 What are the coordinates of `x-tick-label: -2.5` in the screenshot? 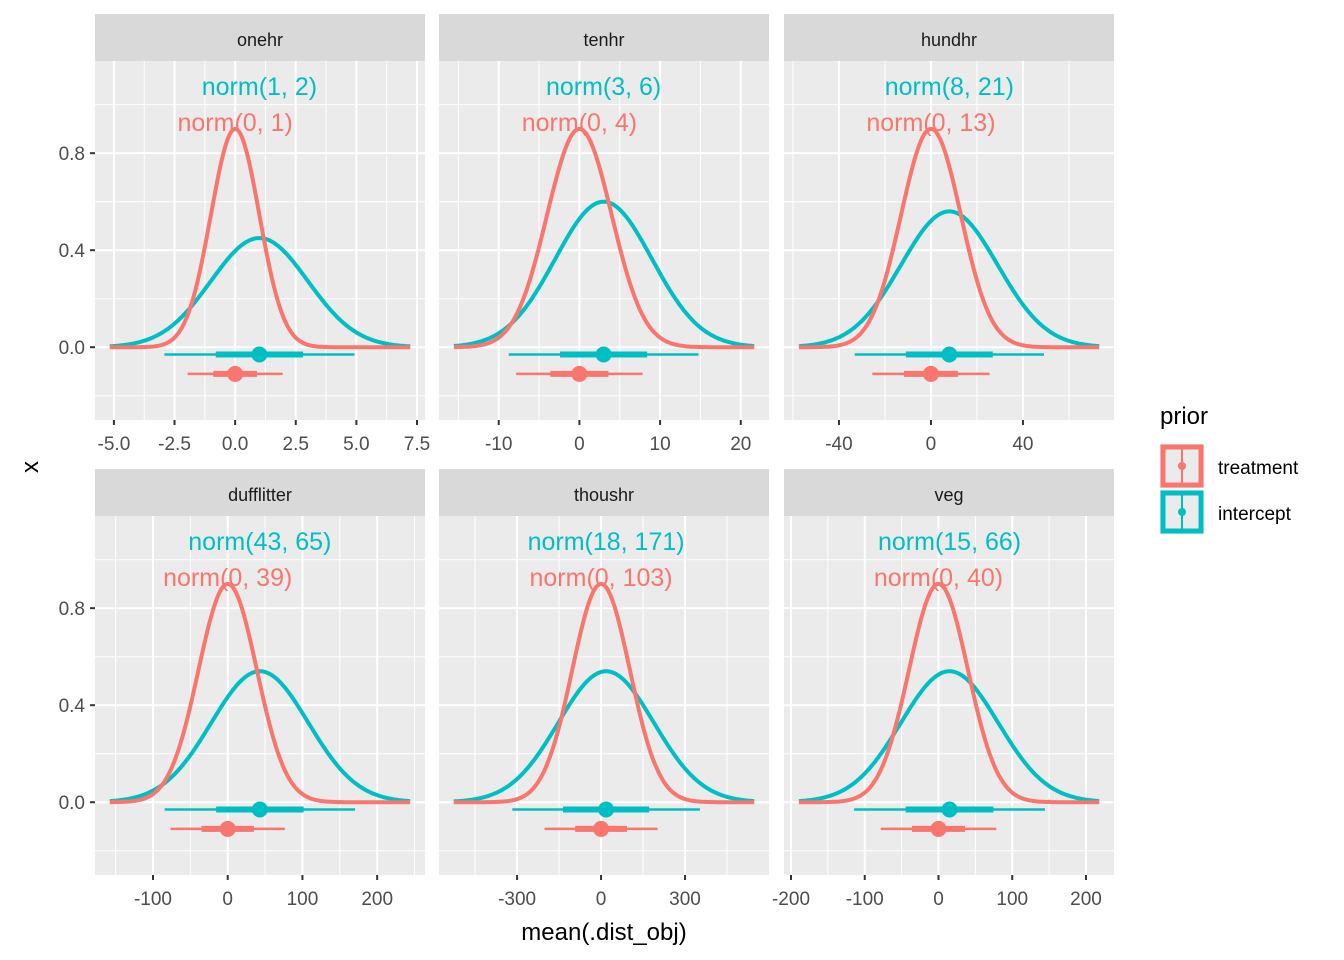 It's located at (174, 444).